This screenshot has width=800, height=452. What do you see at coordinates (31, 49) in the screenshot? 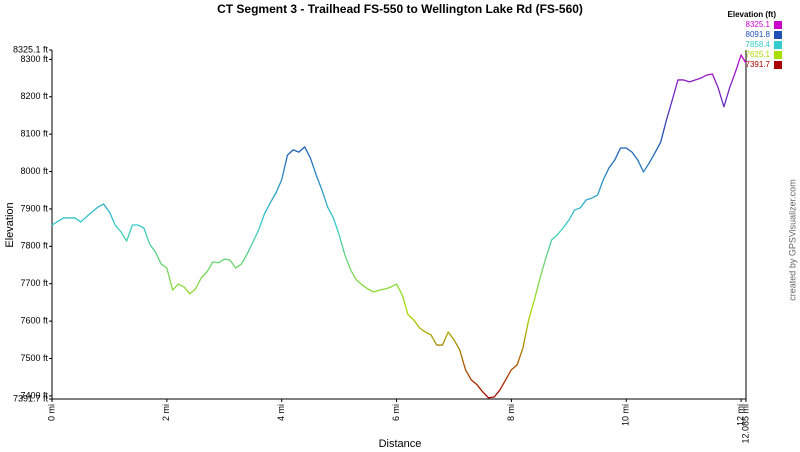
I see `y-tick-label: 8325.1 ft` at bounding box center [31, 49].